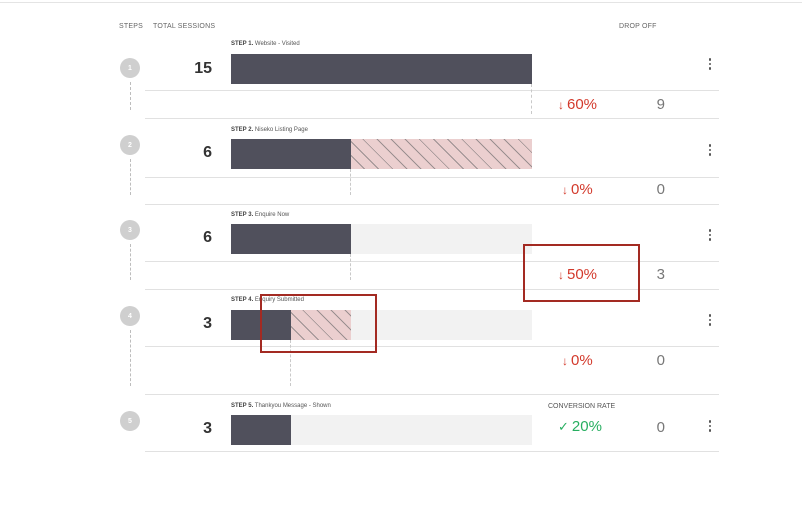 The width and height of the screenshot is (802, 527). What do you see at coordinates (131, 26) in the screenshot?
I see `header-steps: STEPS` at bounding box center [131, 26].